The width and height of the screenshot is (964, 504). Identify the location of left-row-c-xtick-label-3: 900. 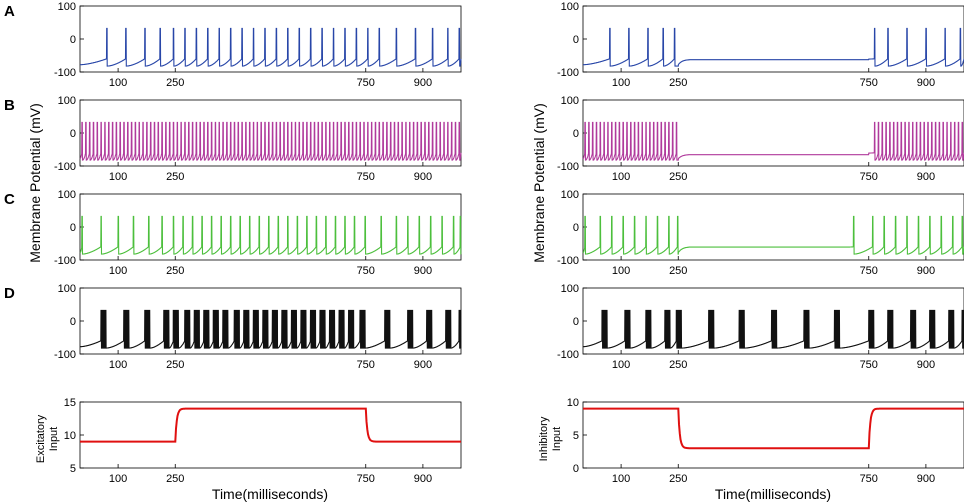
(423, 271).